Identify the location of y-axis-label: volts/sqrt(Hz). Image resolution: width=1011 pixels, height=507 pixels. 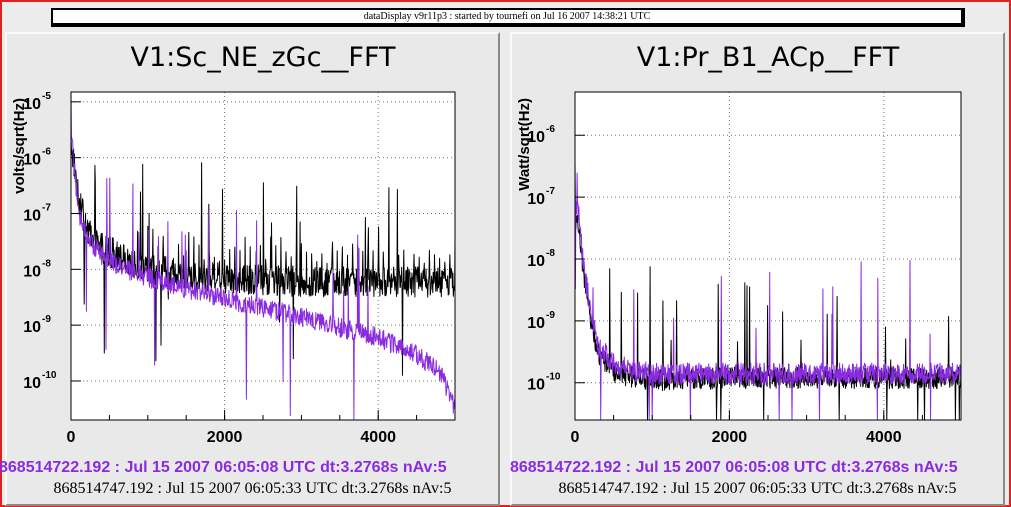
(19, 146).